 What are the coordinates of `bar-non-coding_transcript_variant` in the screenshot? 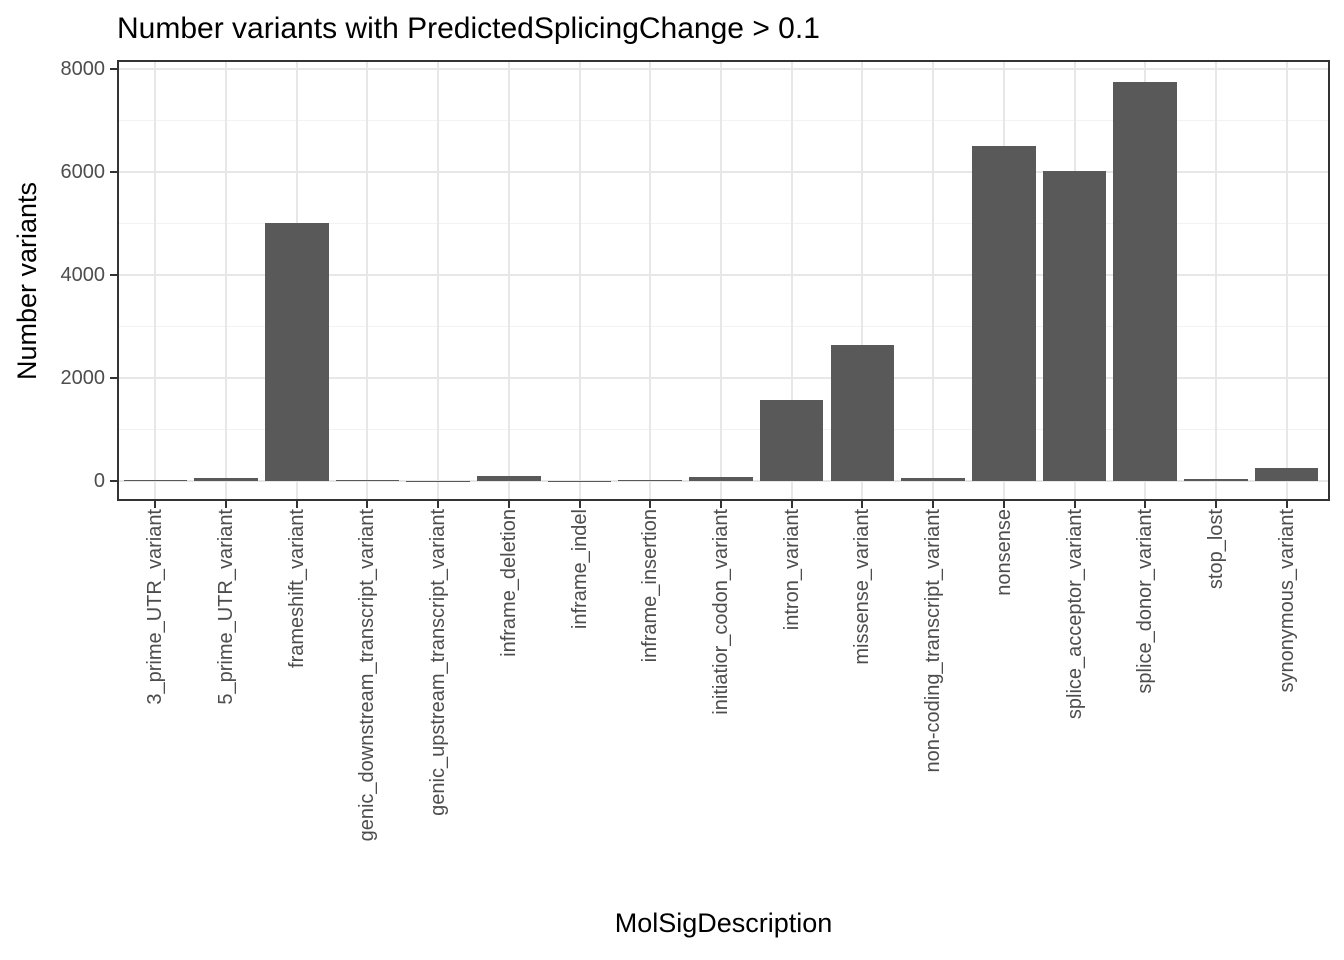 It's located at (933, 479).